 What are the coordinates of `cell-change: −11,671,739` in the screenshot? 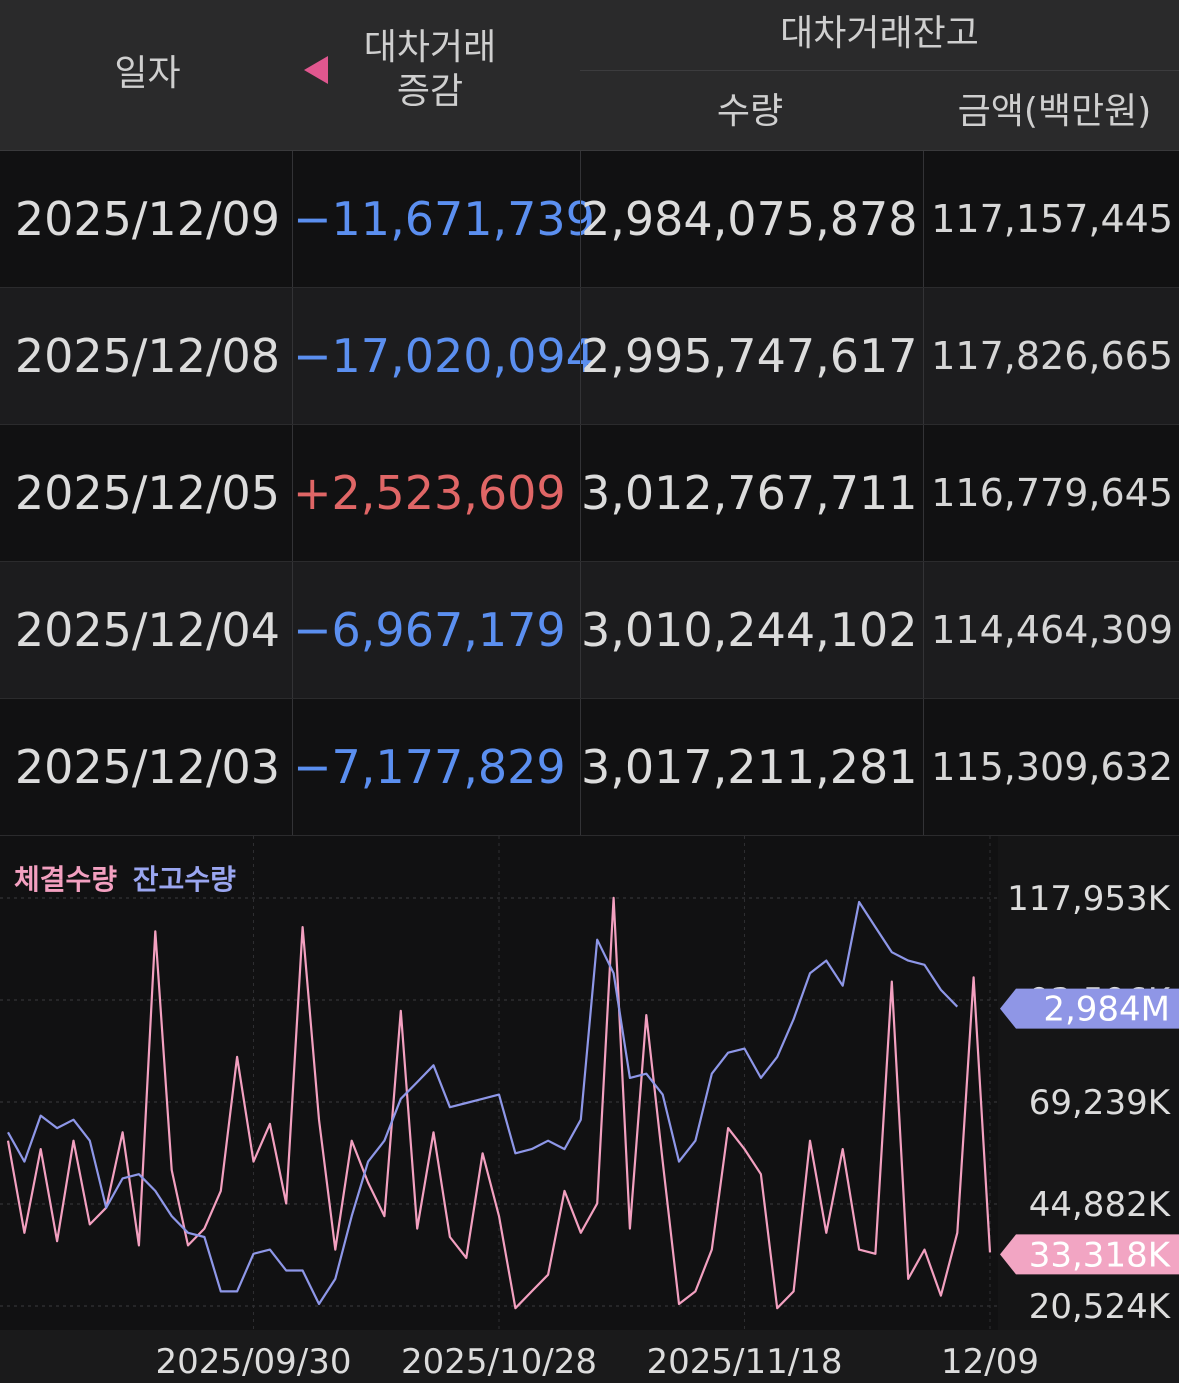 It's located at (443, 219).